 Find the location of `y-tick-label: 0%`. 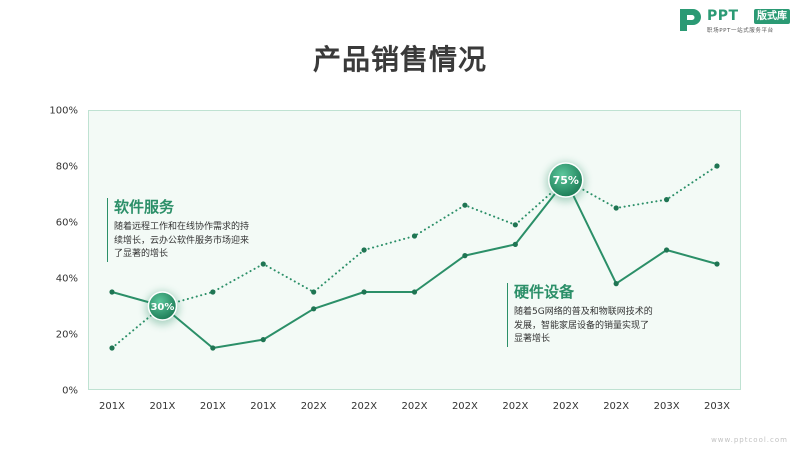

y-tick-label: 0% is located at coordinates (70, 391).